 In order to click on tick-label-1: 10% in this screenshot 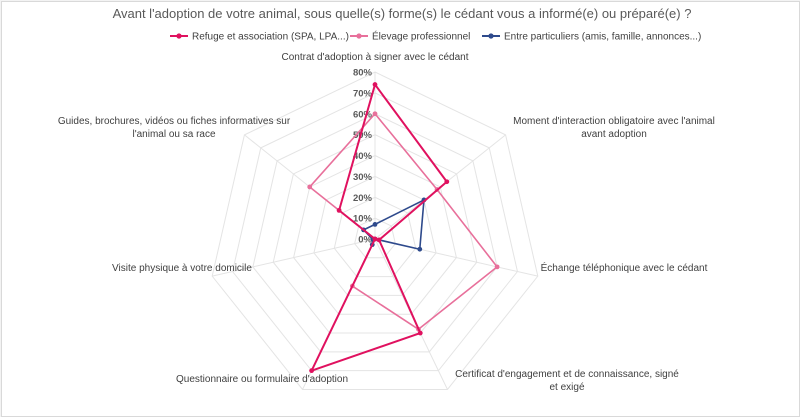, I will do `click(363, 219)`.